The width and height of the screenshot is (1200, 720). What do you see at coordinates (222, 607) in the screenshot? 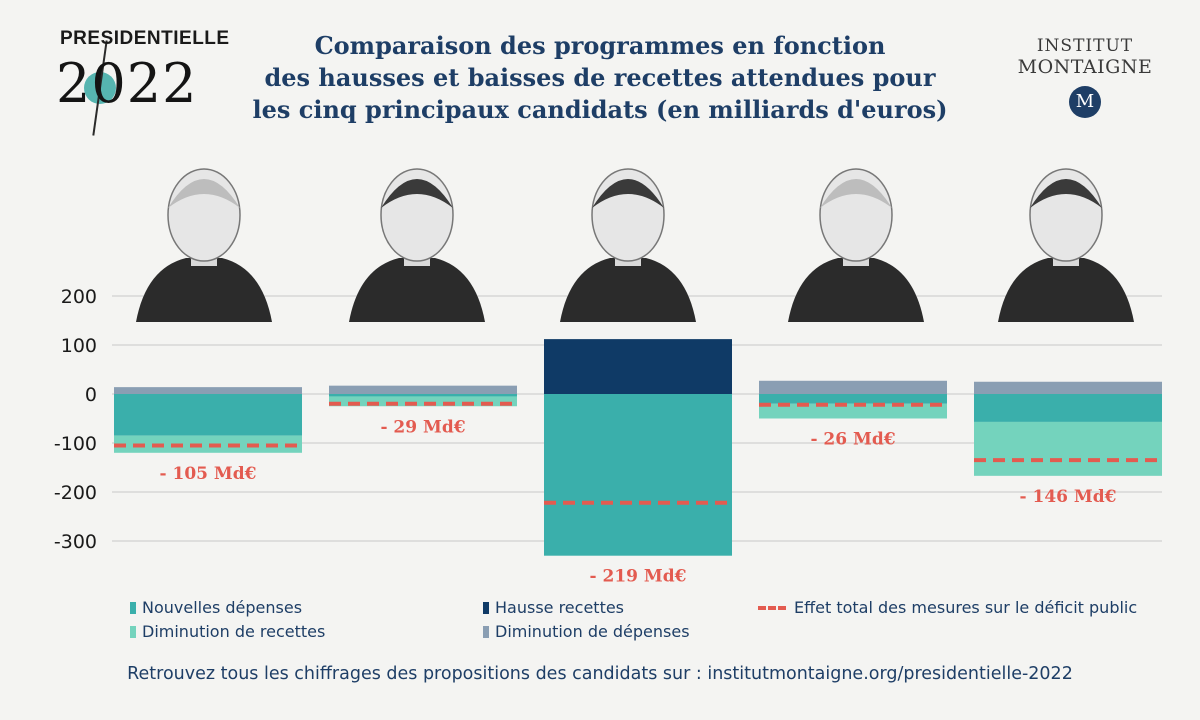
I see `legend-label: Nouvelles dépenses` at bounding box center [222, 607].